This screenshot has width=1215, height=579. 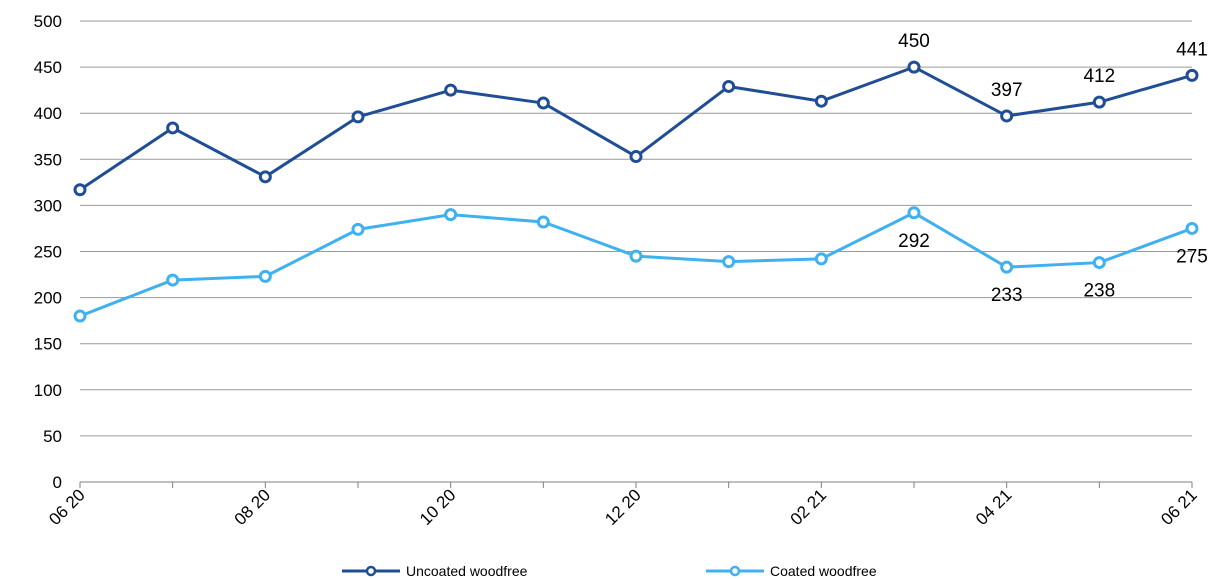 I want to click on x-axis: 06 20 08 20 10 20 12 20 02 21 04 21 06 21, so click(x=623, y=505).